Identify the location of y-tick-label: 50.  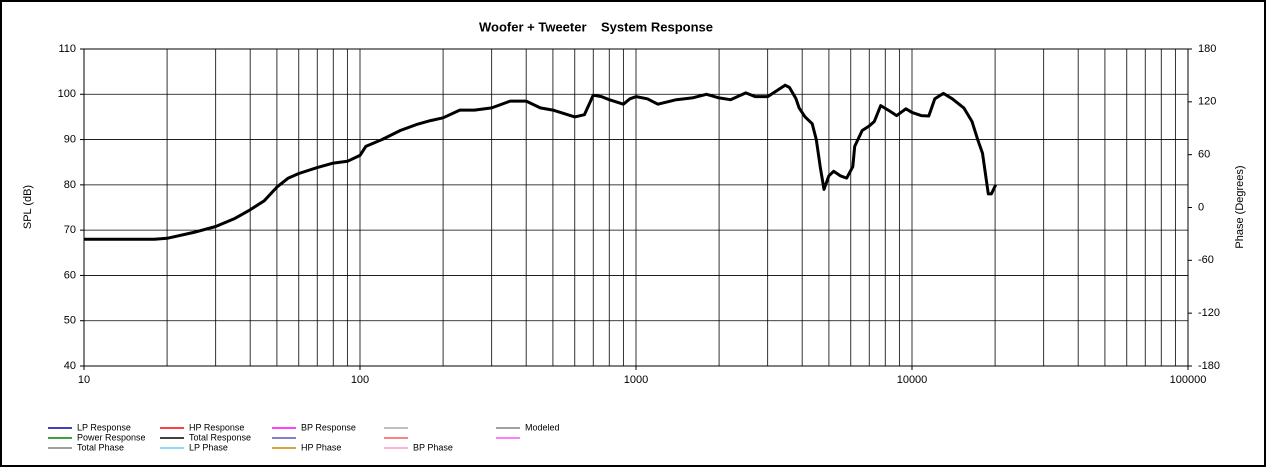
(70, 321).